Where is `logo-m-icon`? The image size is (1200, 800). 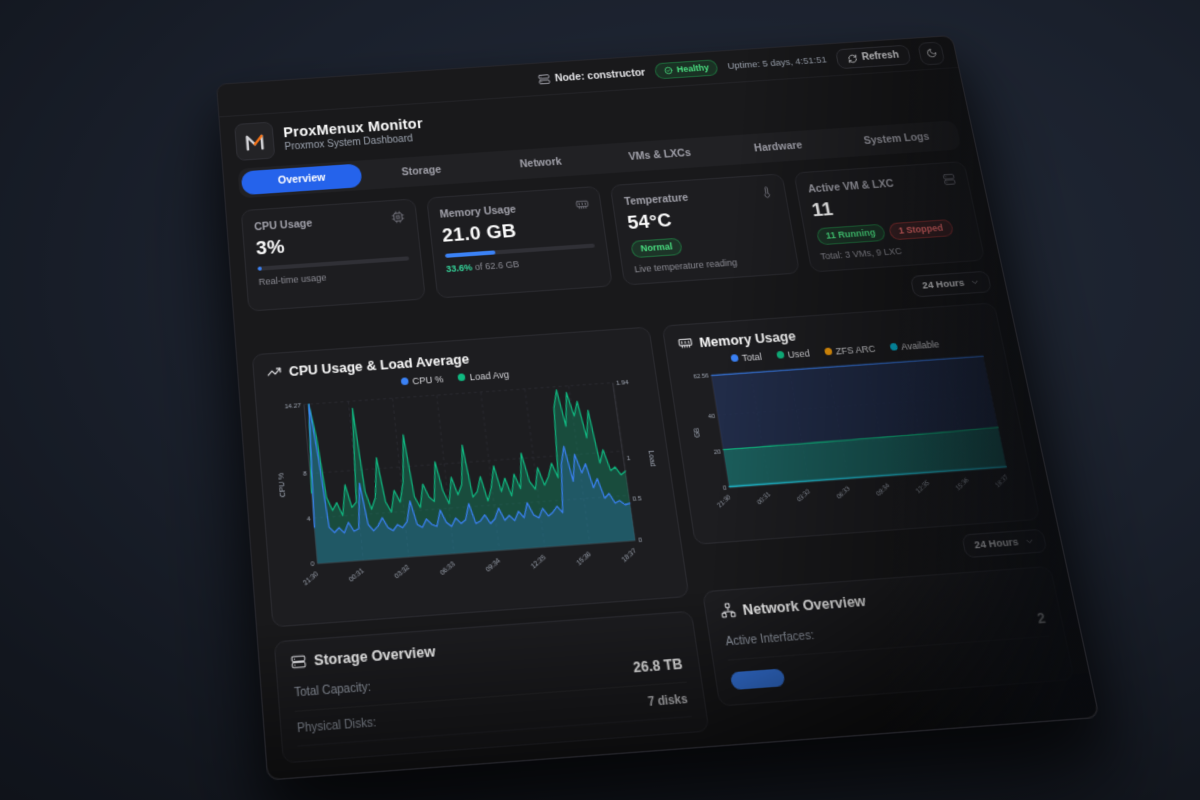 logo-m-icon is located at coordinates (255, 141).